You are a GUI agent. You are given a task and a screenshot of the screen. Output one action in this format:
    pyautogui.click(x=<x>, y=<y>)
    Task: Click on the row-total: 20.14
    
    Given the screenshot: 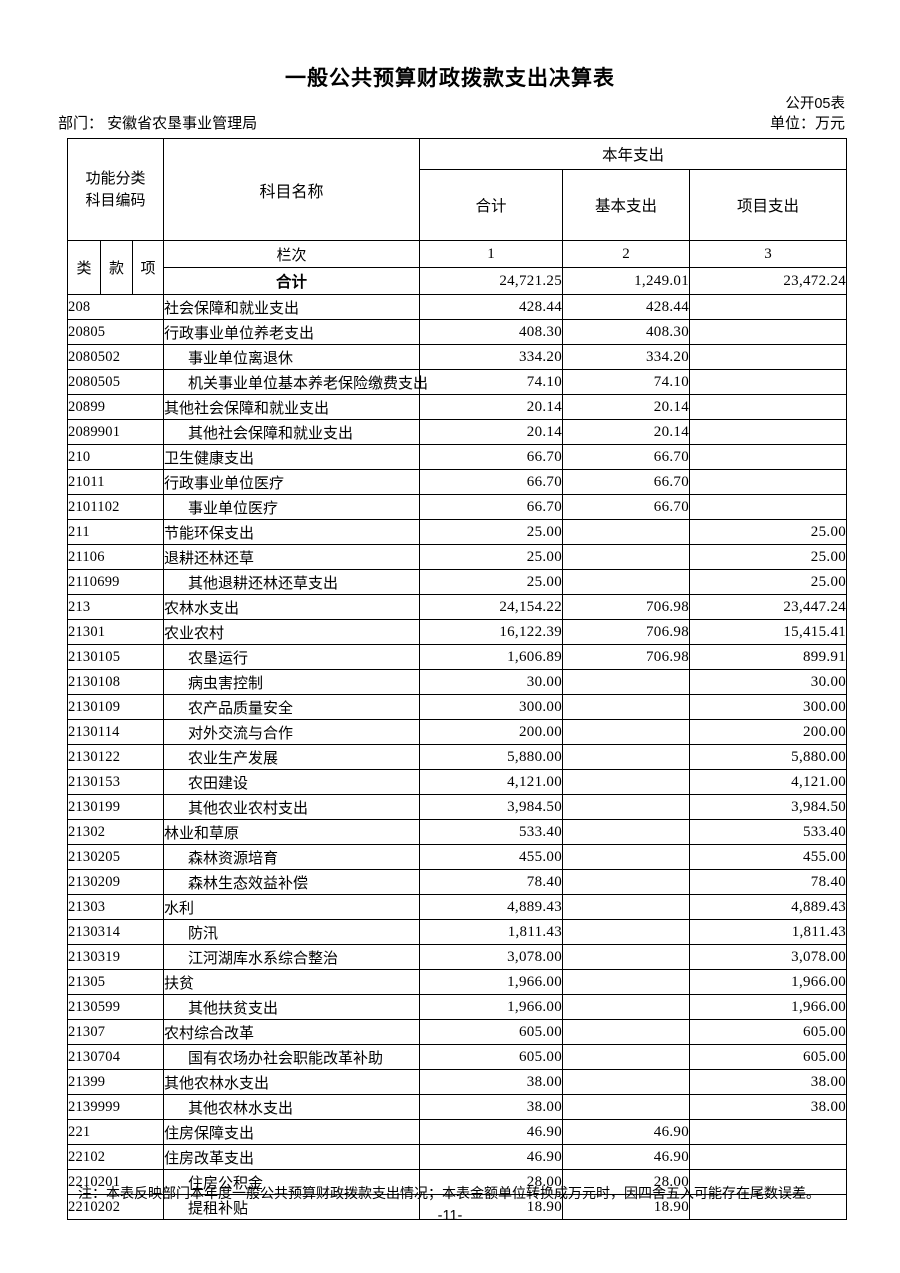 What is the action you would take?
    pyautogui.click(x=491, y=407)
    